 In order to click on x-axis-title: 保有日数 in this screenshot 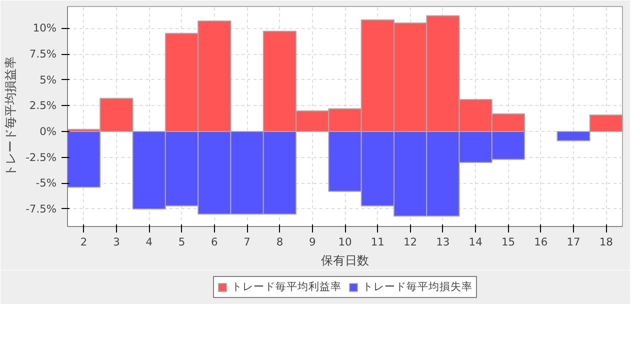, I will do `click(345, 261)`.